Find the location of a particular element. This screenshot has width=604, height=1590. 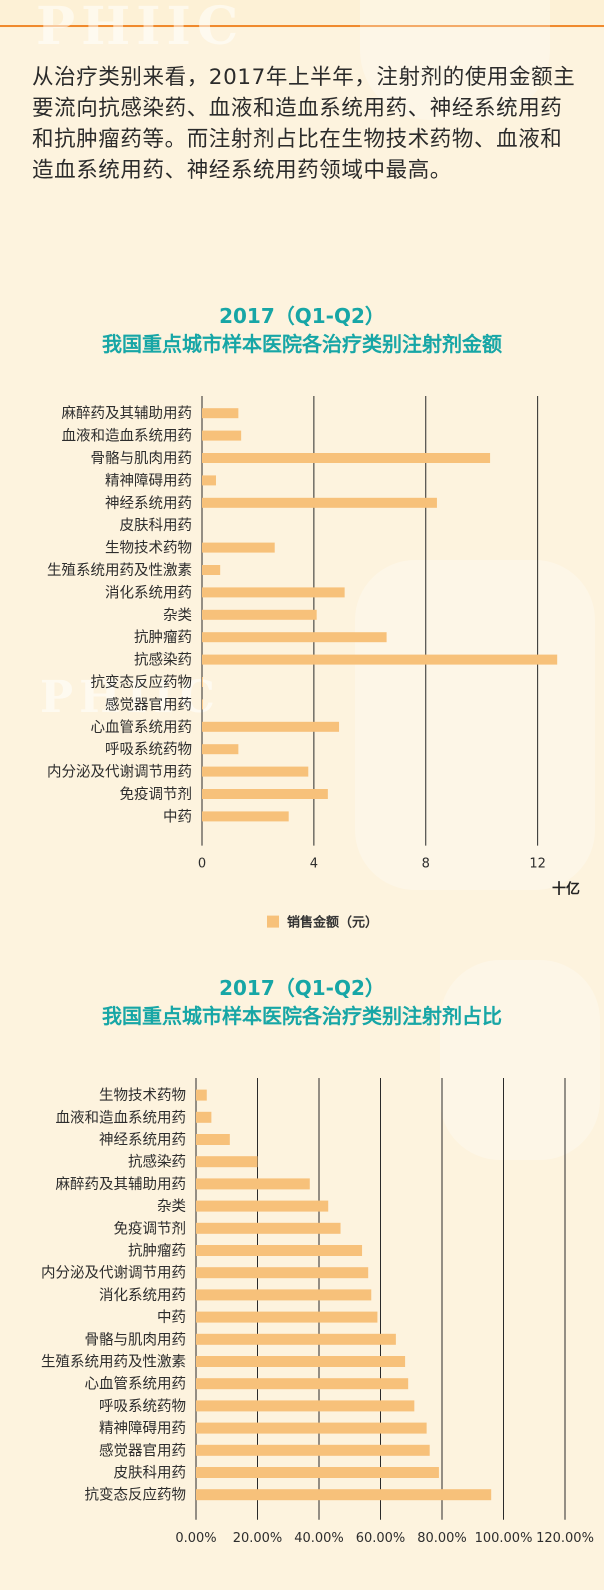

top-divider is located at coordinates (302, 26).